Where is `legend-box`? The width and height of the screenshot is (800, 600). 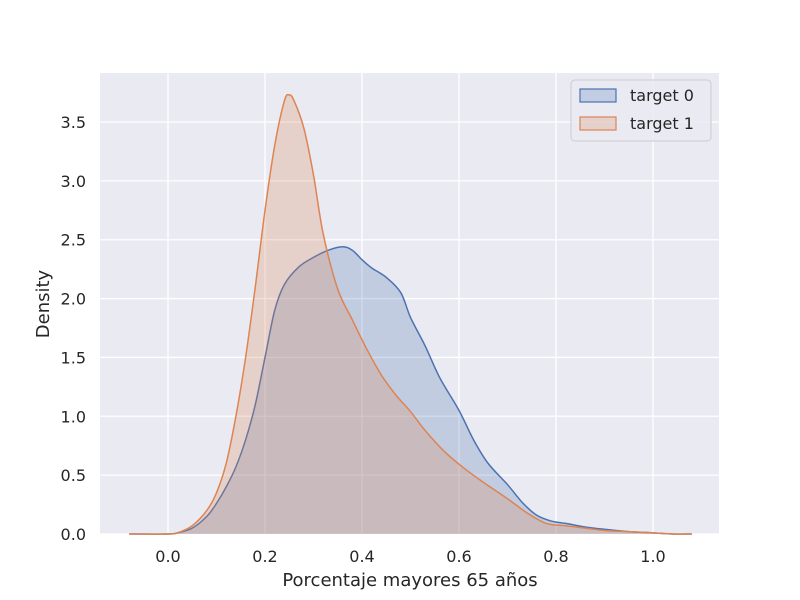
legend-box is located at coordinates (641, 110).